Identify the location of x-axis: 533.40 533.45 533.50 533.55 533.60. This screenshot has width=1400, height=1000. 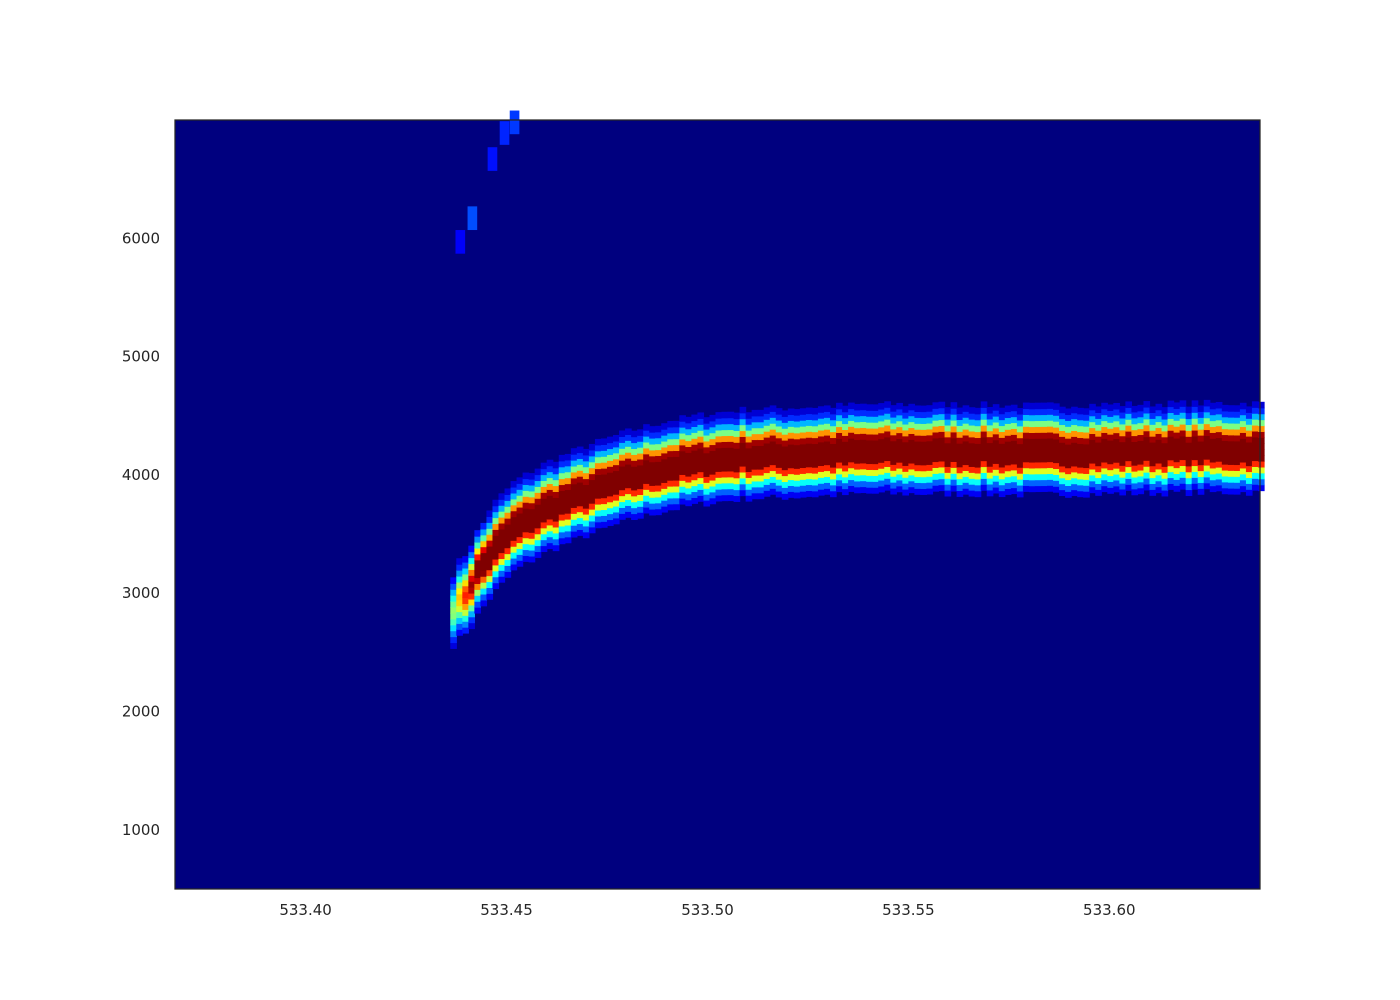
(707, 910).